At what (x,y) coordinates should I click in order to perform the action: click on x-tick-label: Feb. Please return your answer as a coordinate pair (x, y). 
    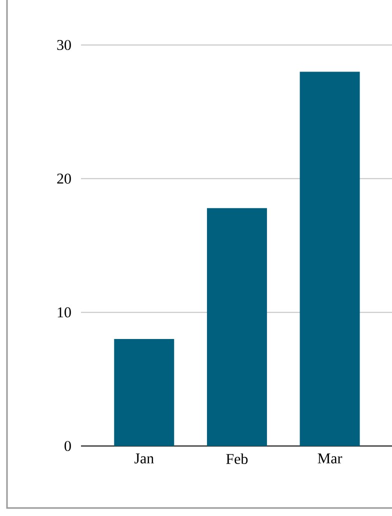
    Looking at the image, I should click on (237, 459).